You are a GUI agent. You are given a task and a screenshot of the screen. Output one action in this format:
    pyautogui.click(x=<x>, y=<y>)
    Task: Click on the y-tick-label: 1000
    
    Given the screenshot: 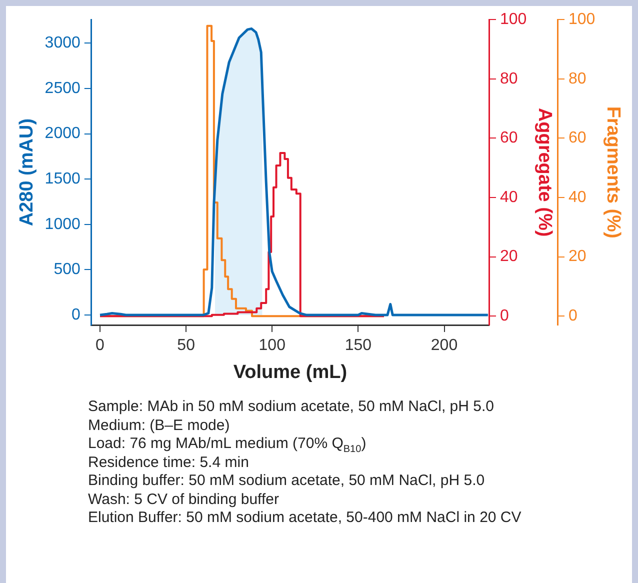 What is the action you would take?
    pyautogui.click(x=62, y=224)
    